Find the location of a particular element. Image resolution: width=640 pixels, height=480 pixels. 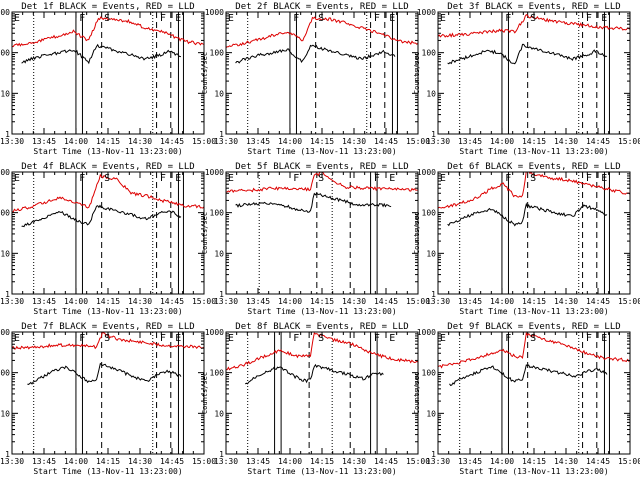

panel-title: Det 9f BLACK = Events, RED = LLD is located at coordinates (533, 327).